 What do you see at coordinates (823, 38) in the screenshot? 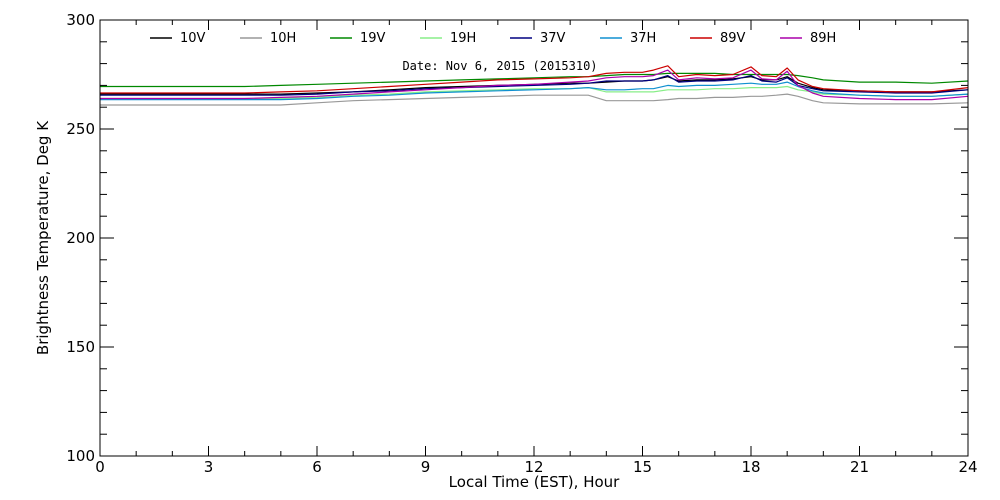
I see `legend-label-89h: 89H` at bounding box center [823, 38].